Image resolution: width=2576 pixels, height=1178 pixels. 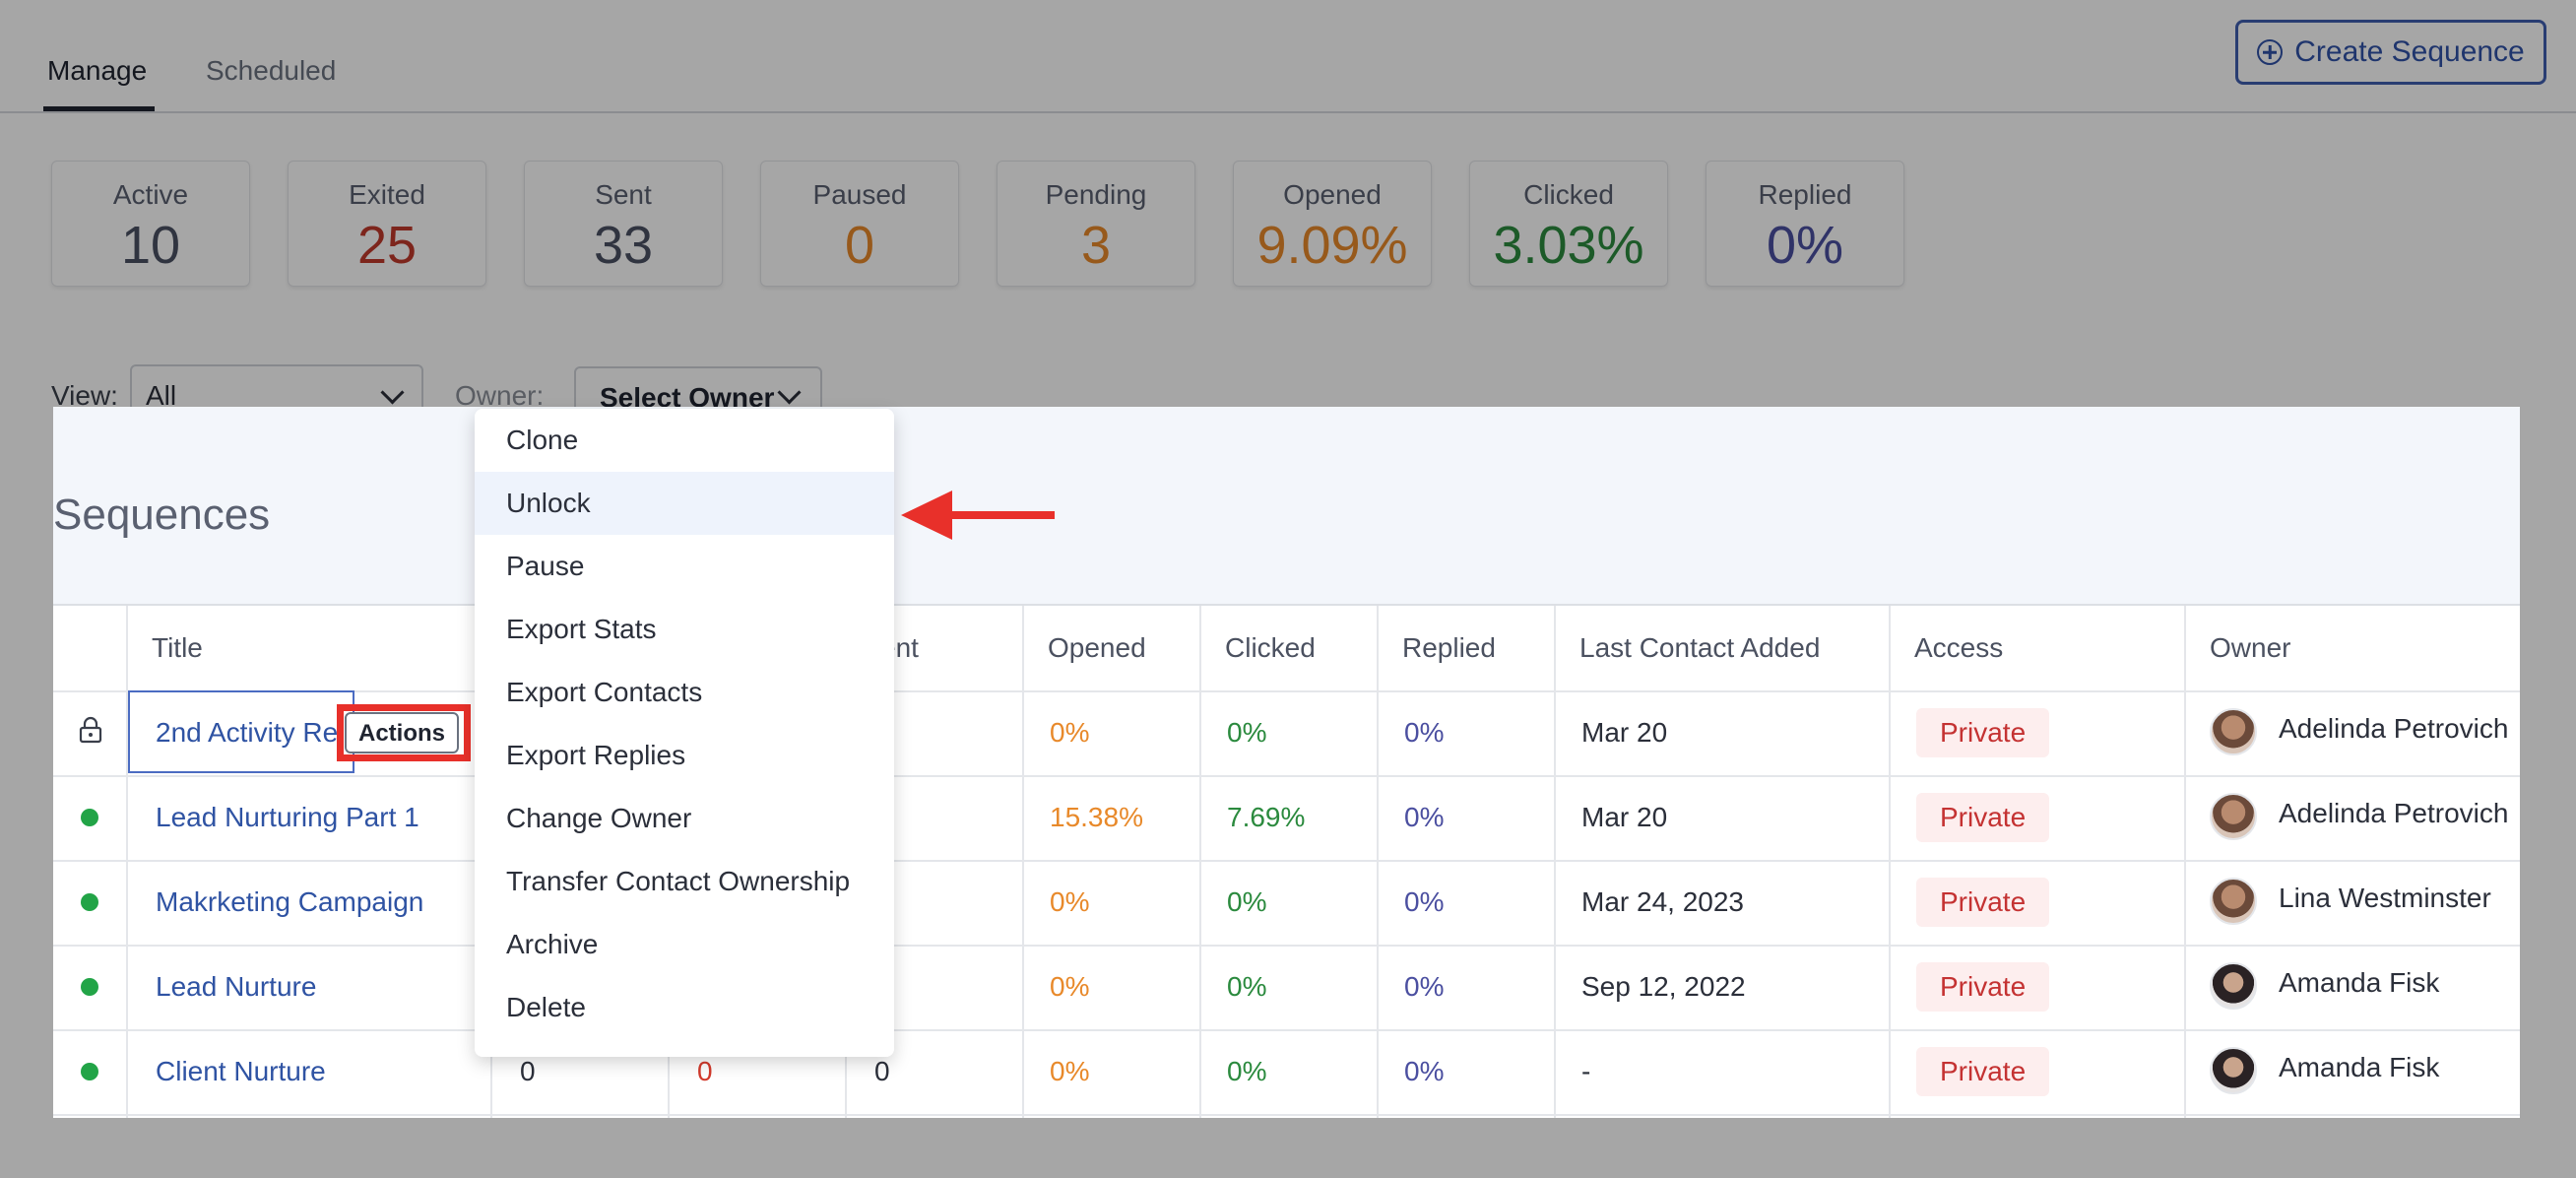 What do you see at coordinates (161, 396) in the screenshot?
I see `view-select-value: All` at bounding box center [161, 396].